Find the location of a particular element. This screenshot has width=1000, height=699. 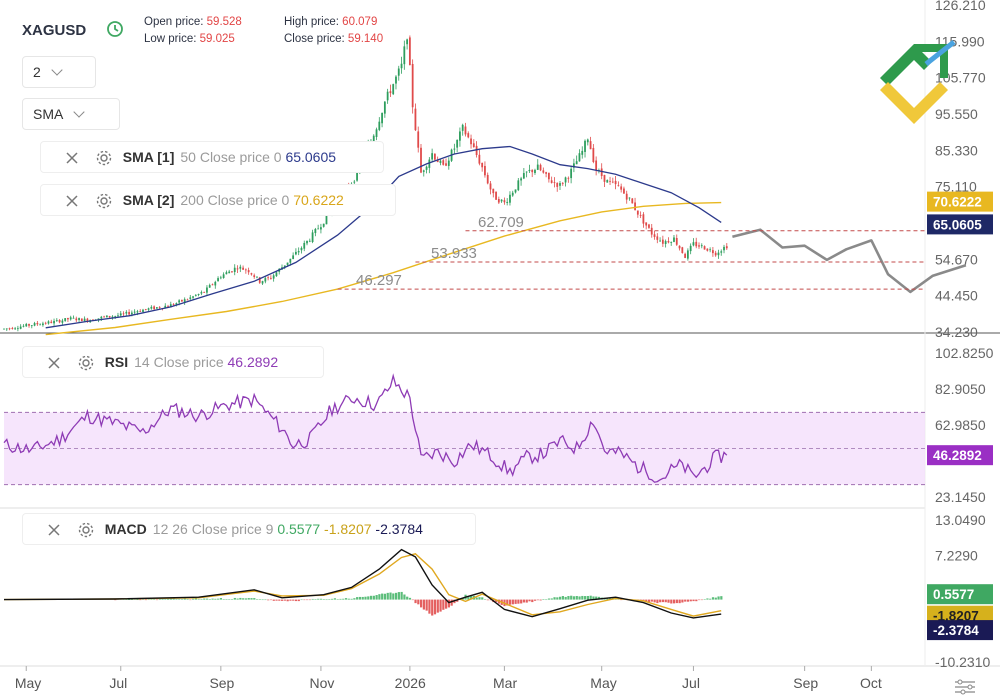

indicator-select: SMA is located at coordinates (71, 114).